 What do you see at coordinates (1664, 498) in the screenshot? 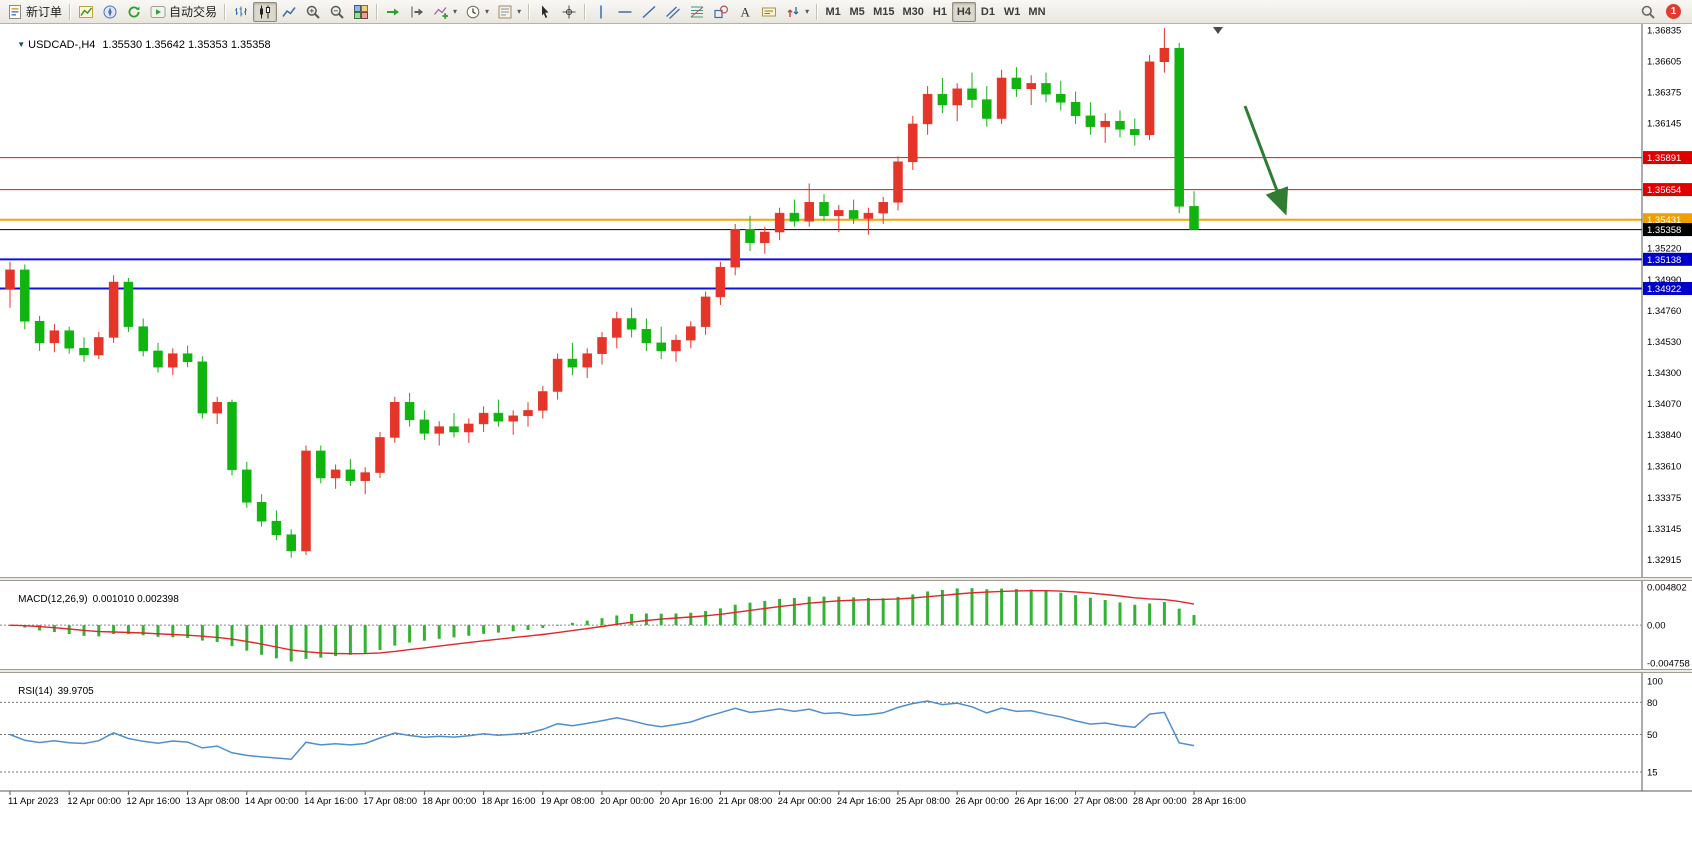
I see `svg-text: 1.33375` at bounding box center [1664, 498].